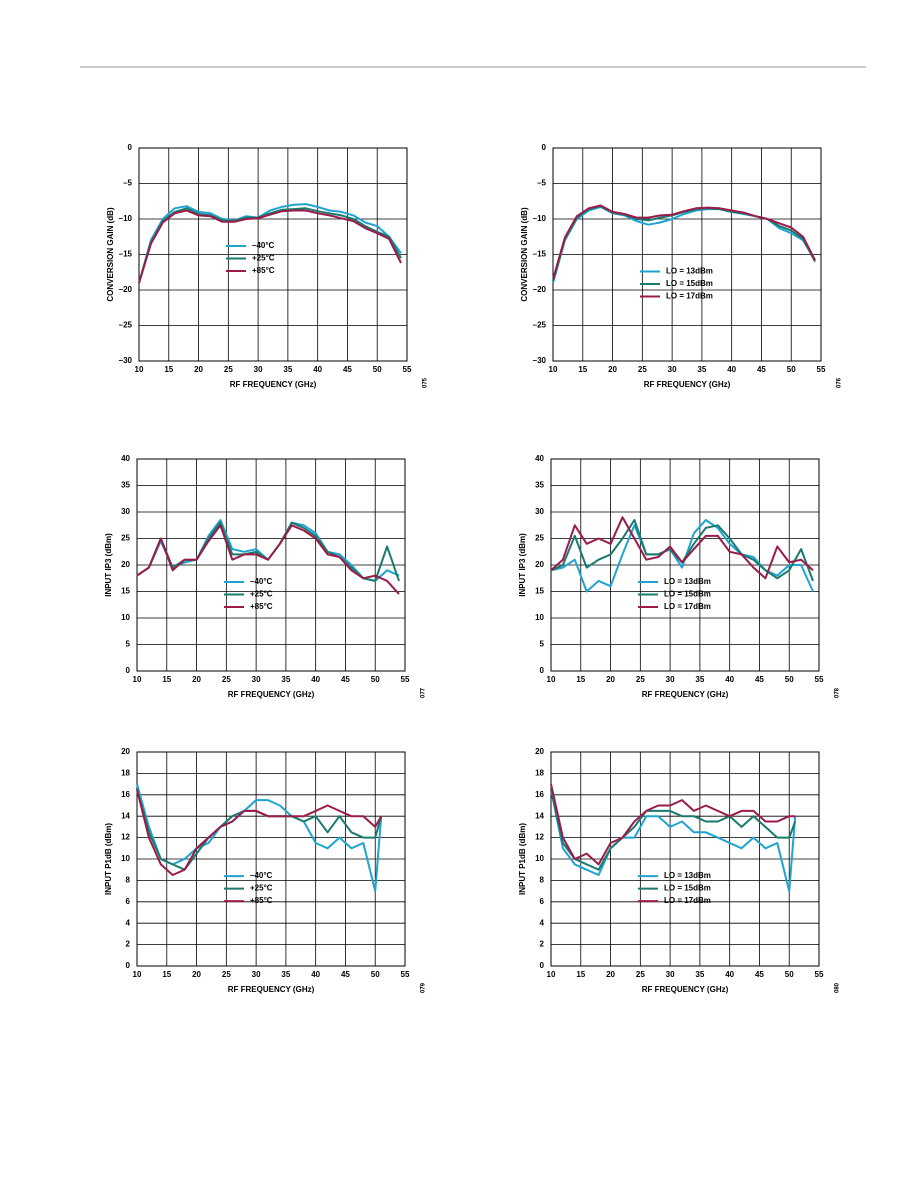 Image resolution: width=918 pixels, height=1188 pixels. Describe the element at coordinates (261, 900) in the screenshot. I see `legend-label: +85°C` at that location.